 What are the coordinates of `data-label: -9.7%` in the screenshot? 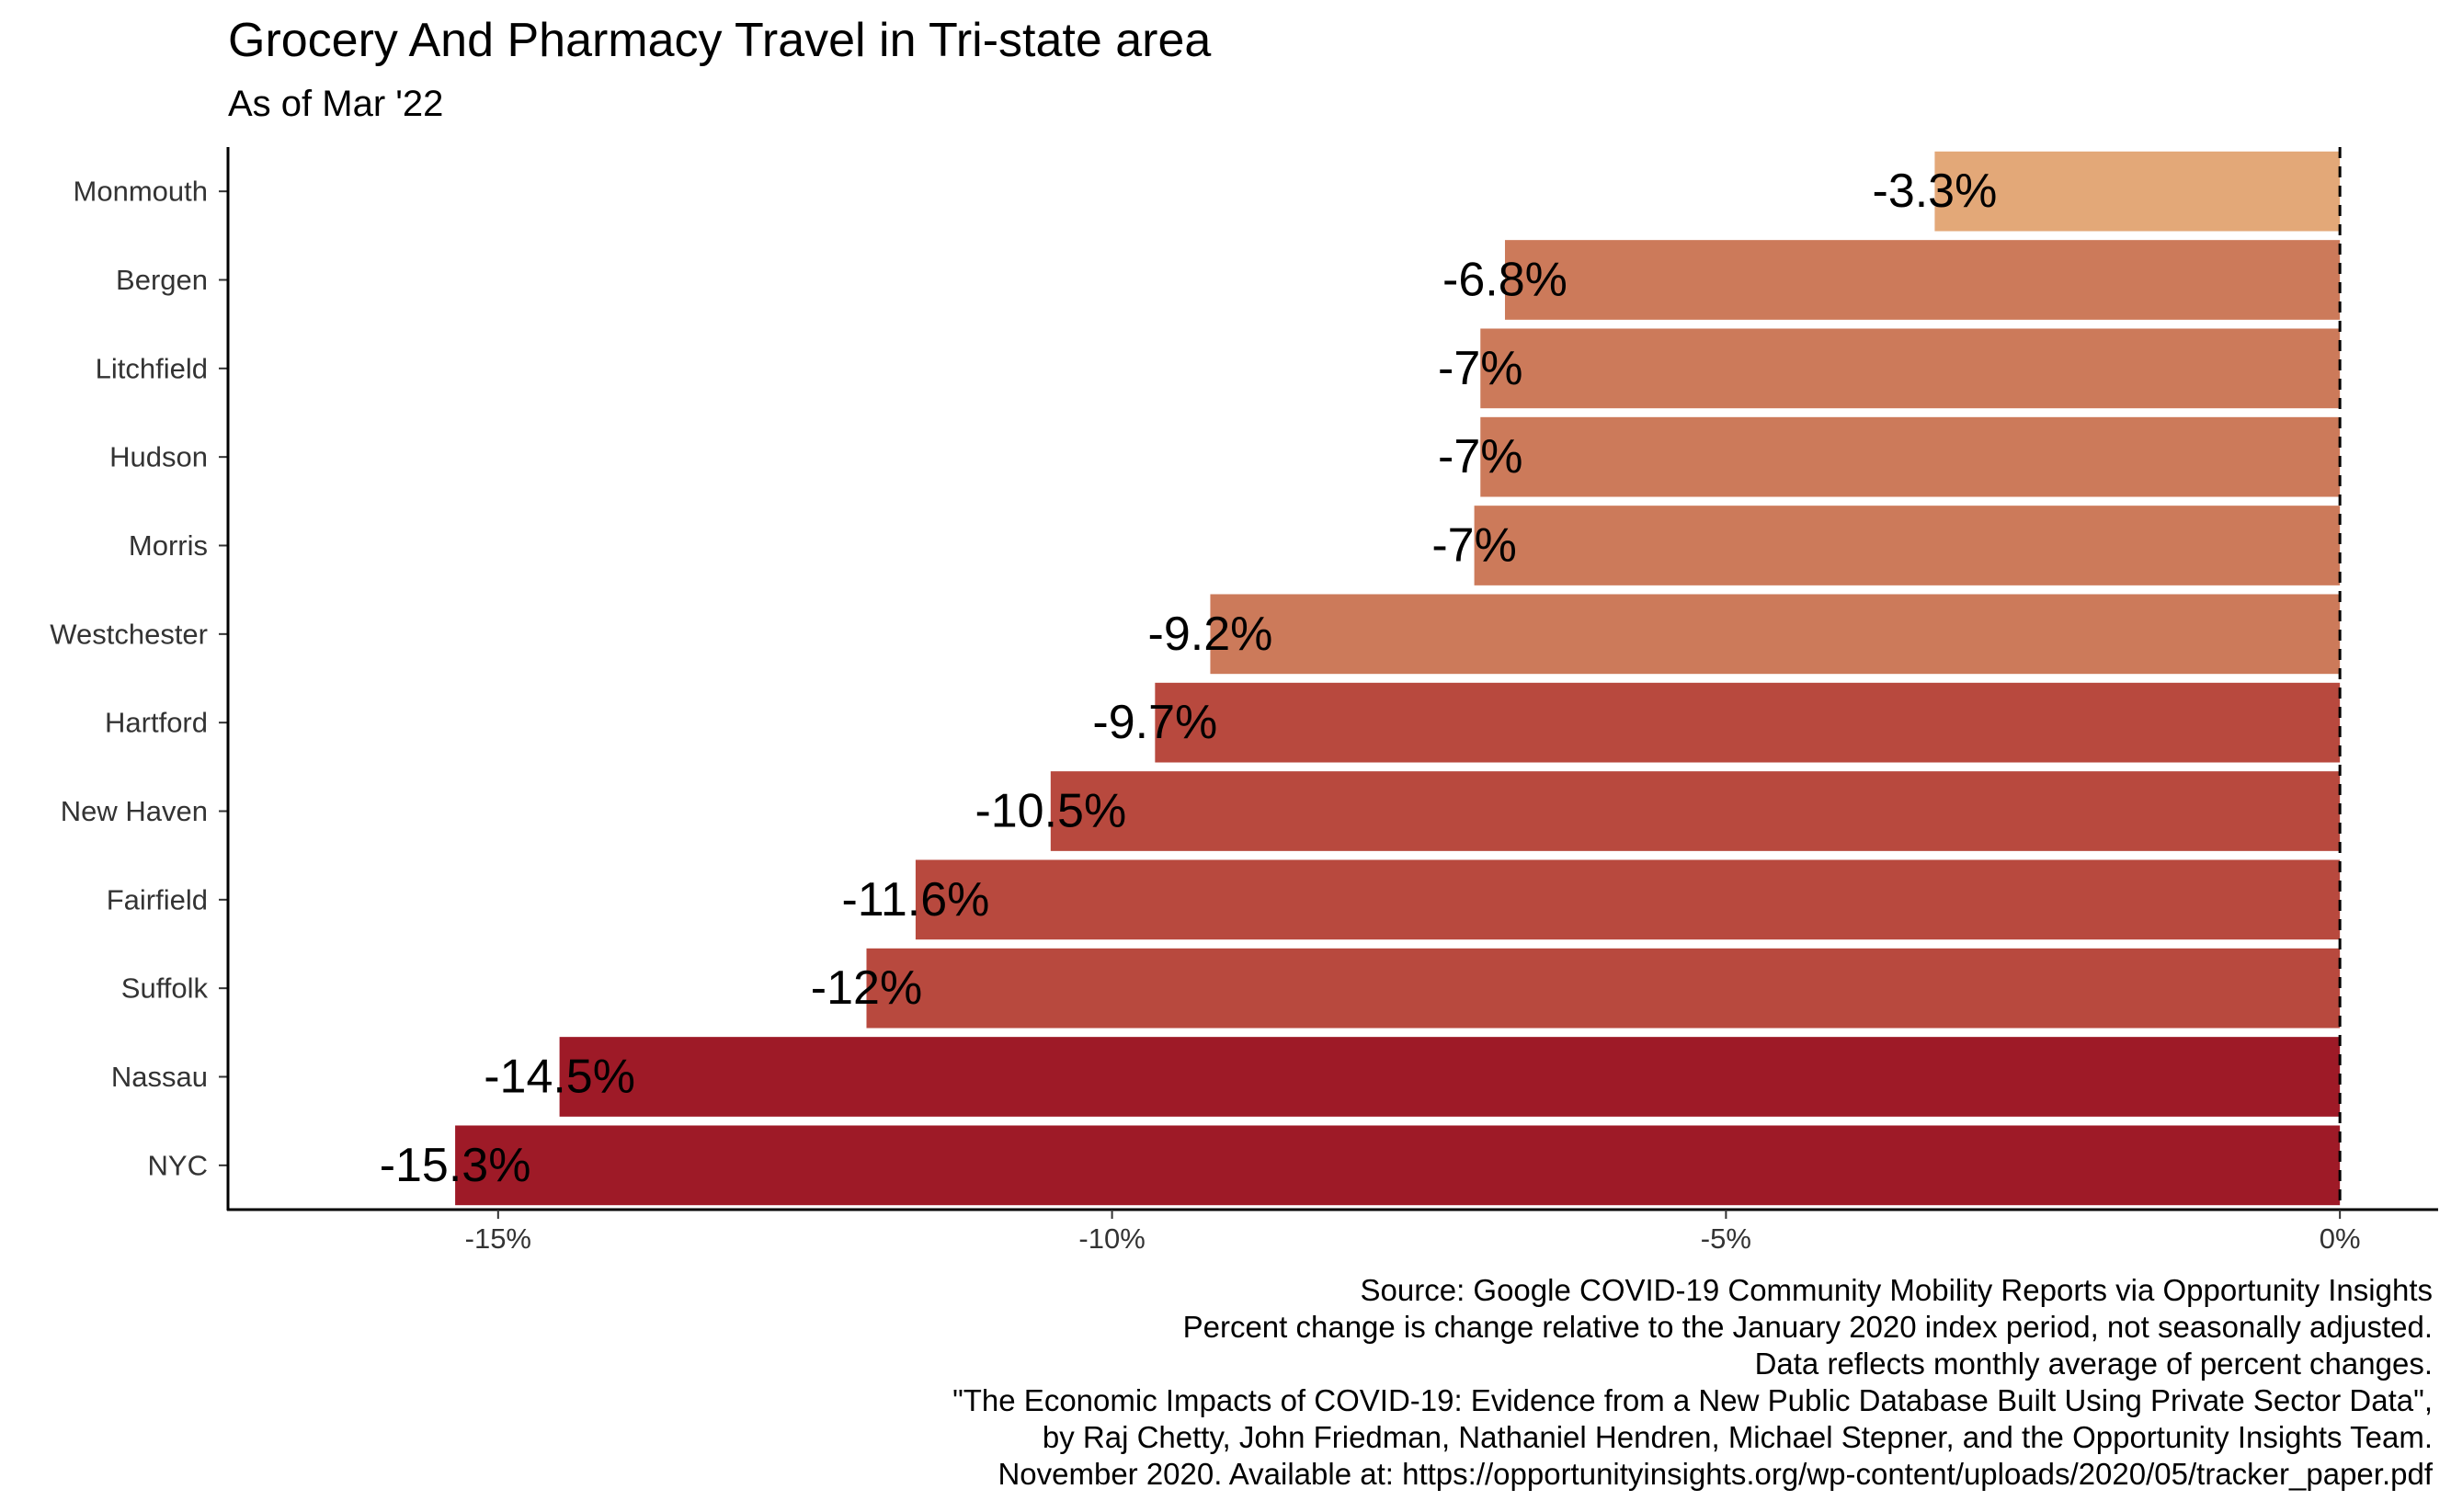 It's located at (1154, 722).